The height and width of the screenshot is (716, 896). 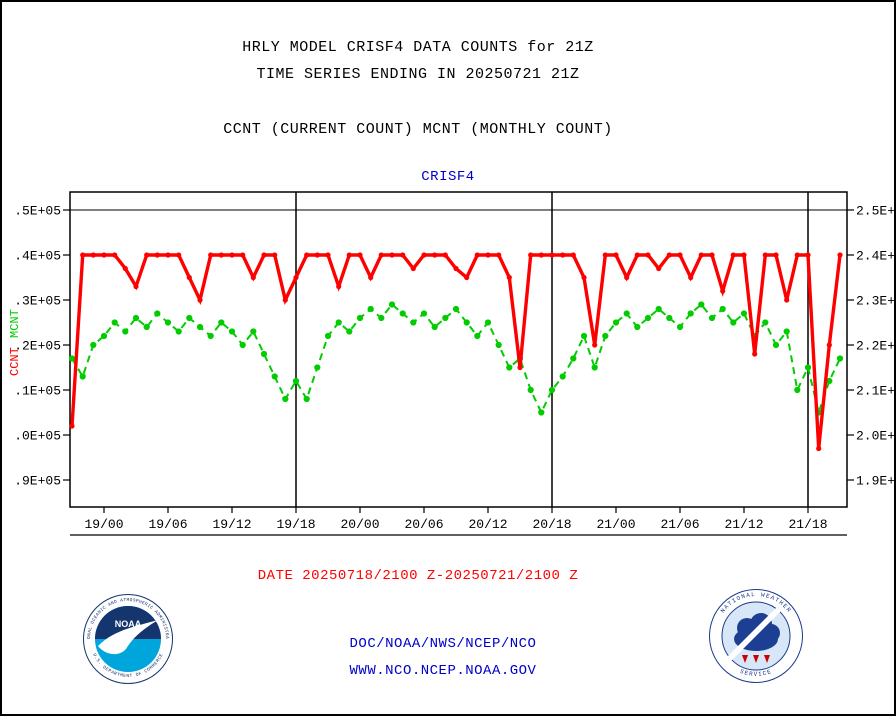 I want to click on x-tick-label: 19/18, so click(x=295, y=524).